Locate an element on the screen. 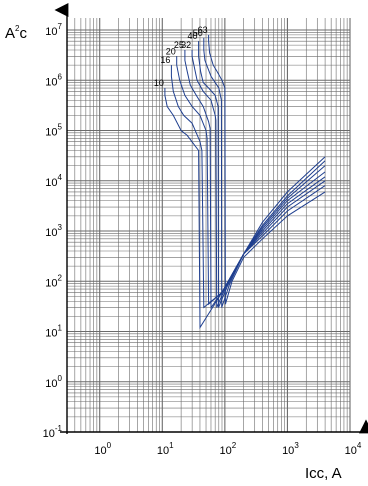 This screenshot has height=486, width=368. x-tick-labels: 10⁰ 10¹ 10² 10³ 10⁴ is located at coordinates (228, 449).